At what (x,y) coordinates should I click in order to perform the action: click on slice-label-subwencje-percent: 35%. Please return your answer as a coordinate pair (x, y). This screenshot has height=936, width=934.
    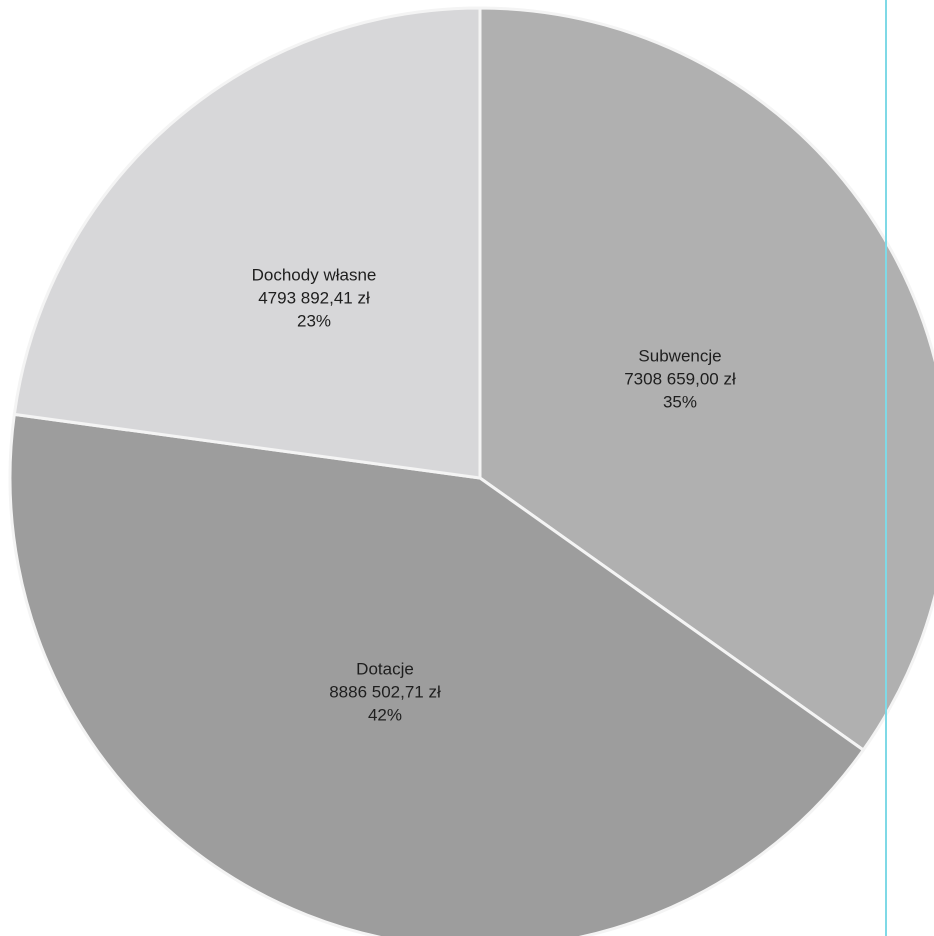
    Looking at the image, I should click on (680, 402).